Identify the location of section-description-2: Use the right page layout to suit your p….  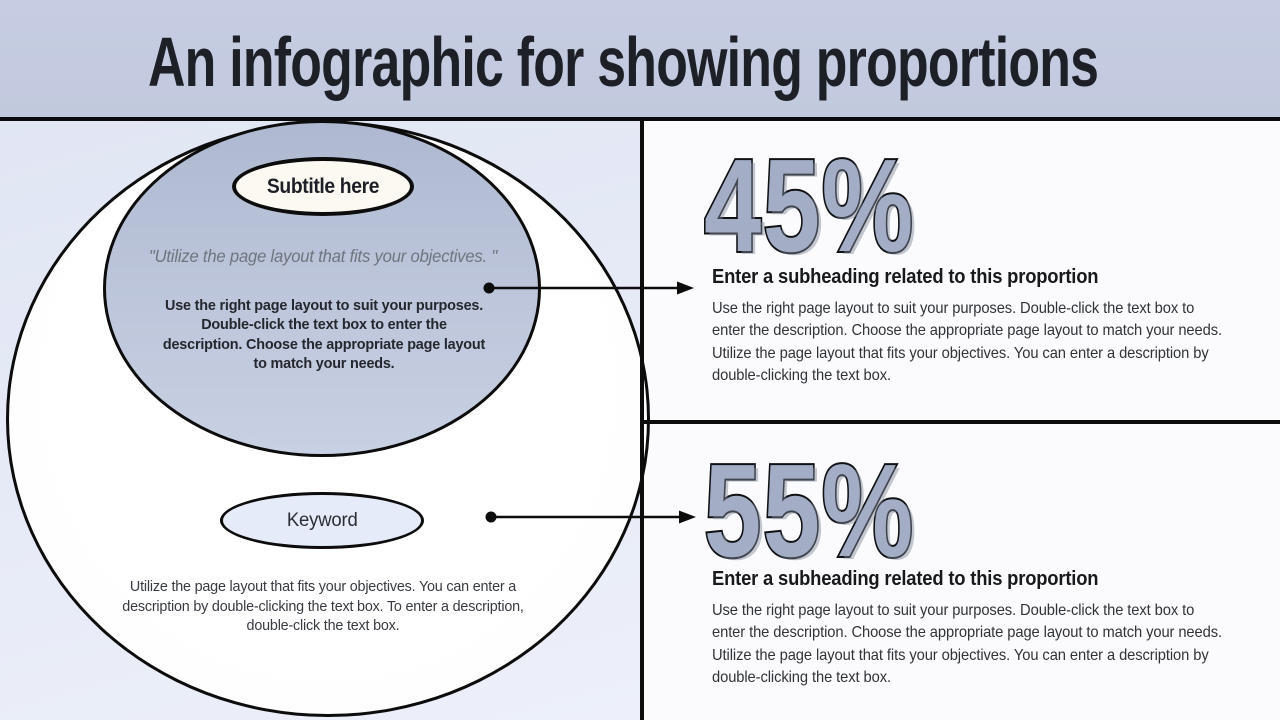
(967, 644).